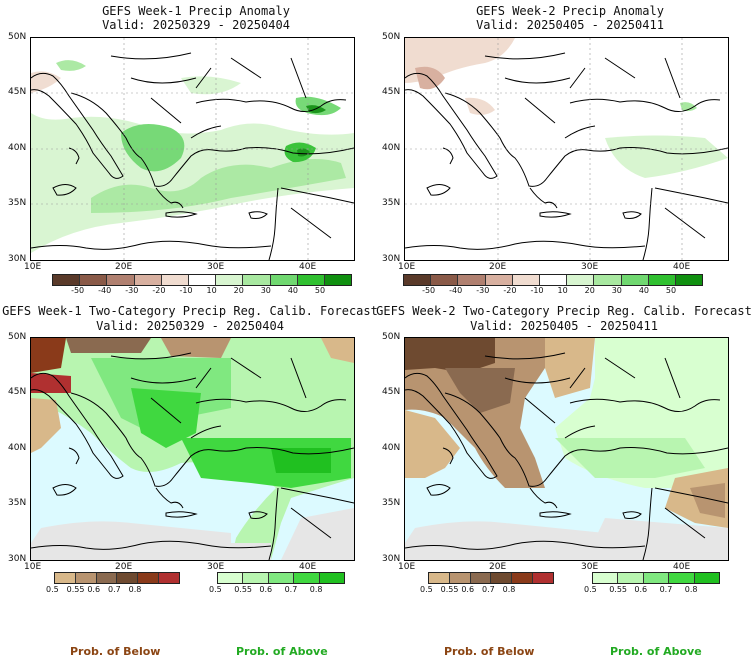  What do you see at coordinates (115, 651) in the screenshot?
I see `prob-below-label-week1: Prob. of Below` at bounding box center [115, 651].